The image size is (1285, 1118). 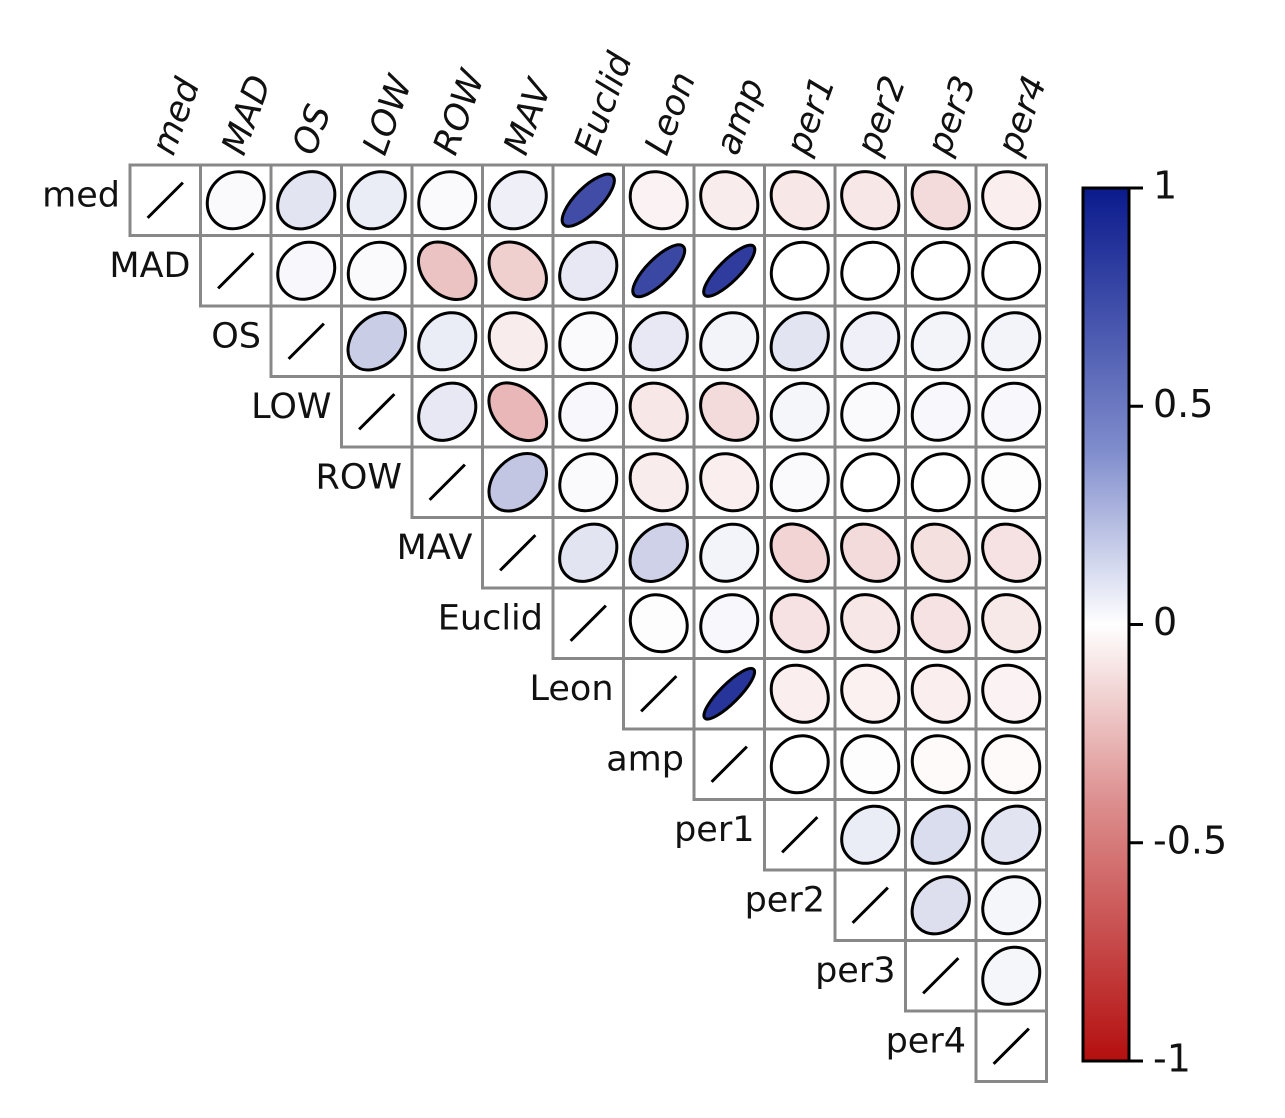 I want to click on diagonal-mark-ROW, so click(x=447, y=482).